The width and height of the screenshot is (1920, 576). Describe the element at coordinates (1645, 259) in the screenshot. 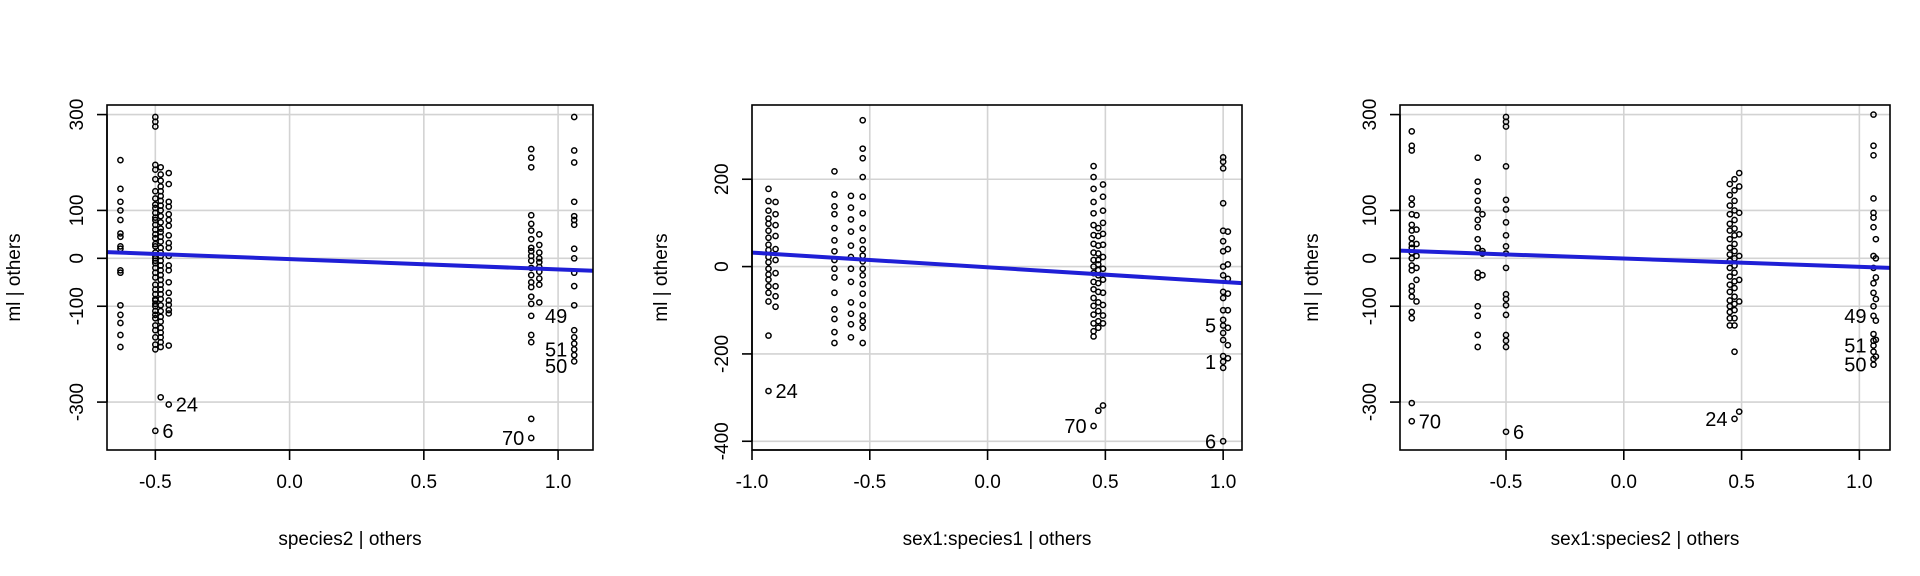

I see `fit-line` at that location.